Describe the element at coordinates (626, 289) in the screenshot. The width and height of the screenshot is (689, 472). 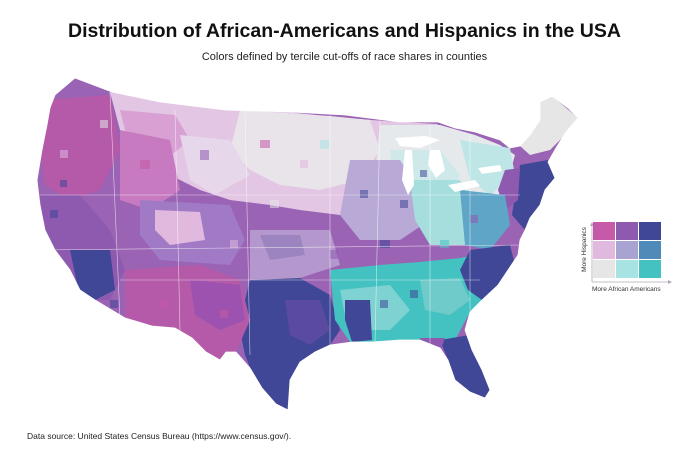
I see `legend-x-label: More African Americans` at that location.